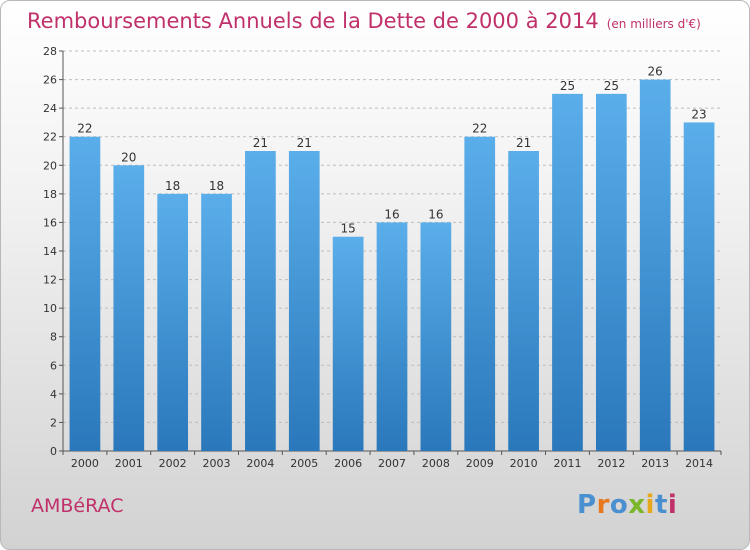 This screenshot has height=550, width=750. I want to click on y-tick-label: 20, so click(50, 165).